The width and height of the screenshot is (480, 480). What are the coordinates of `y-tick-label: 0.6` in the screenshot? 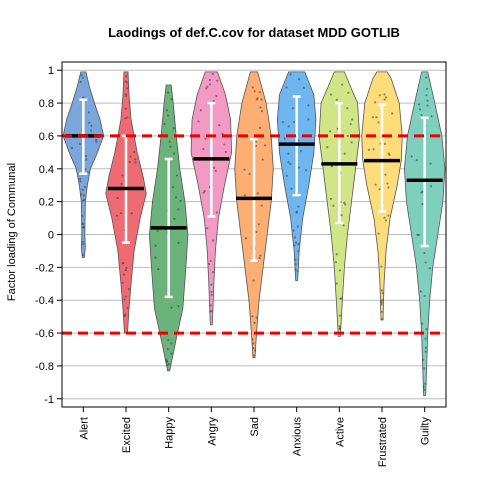 It's located at (46, 137).